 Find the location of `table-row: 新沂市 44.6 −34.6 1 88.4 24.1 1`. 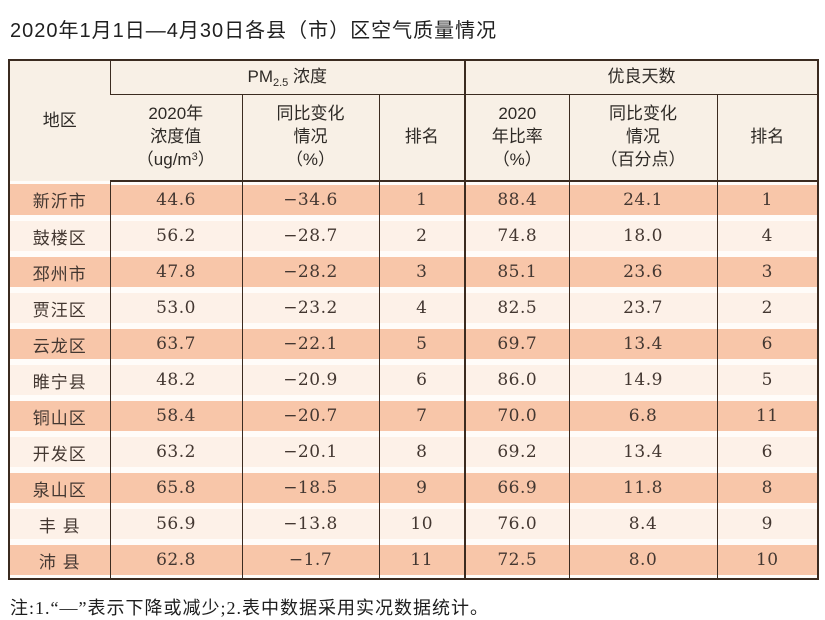

table-row: 新沂市 44.6 −34.6 1 88.4 24.1 1 is located at coordinates (414, 199).